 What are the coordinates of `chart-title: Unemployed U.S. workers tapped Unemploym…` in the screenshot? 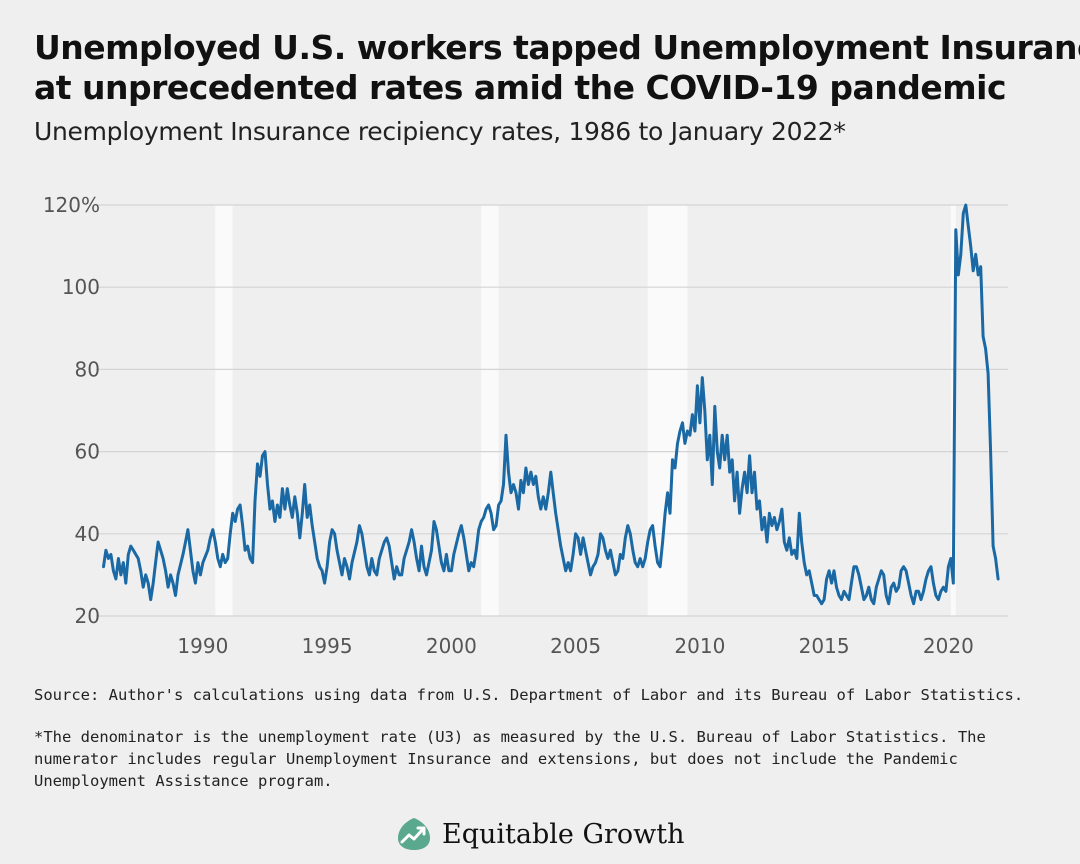 It's located at (557, 68).